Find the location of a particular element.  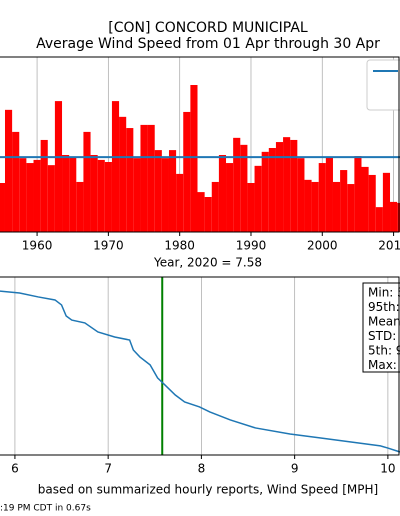

x-tick-label: 1960 is located at coordinates (37, 246).